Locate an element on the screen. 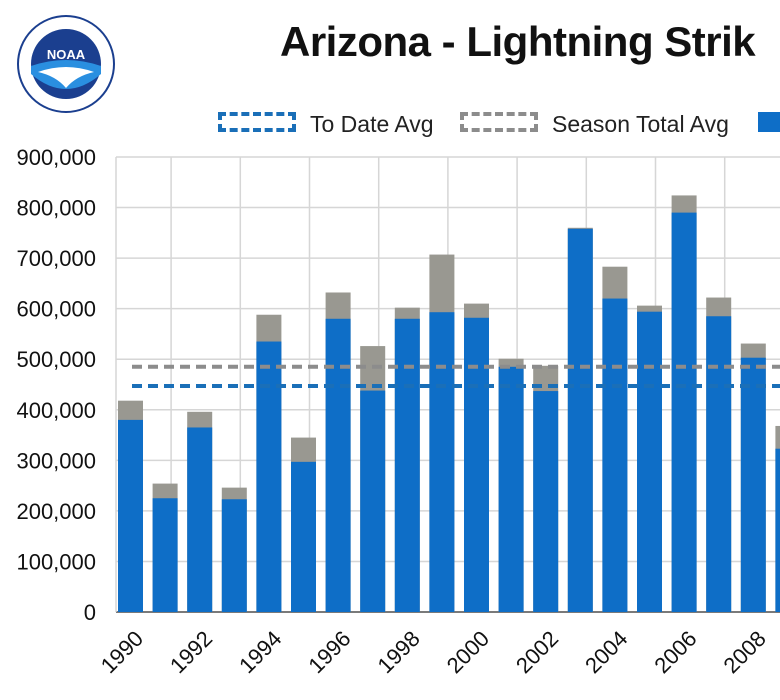 Image resolution: width=780 pixels, height=700 pixels. logo-text: NOAA is located at coordinates (66, 54).